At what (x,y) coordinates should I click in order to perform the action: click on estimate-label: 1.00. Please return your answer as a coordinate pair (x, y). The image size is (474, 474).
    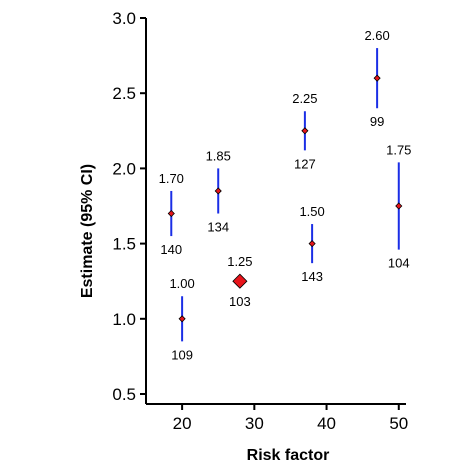
    Looking at the image, I should click on (181, 283).